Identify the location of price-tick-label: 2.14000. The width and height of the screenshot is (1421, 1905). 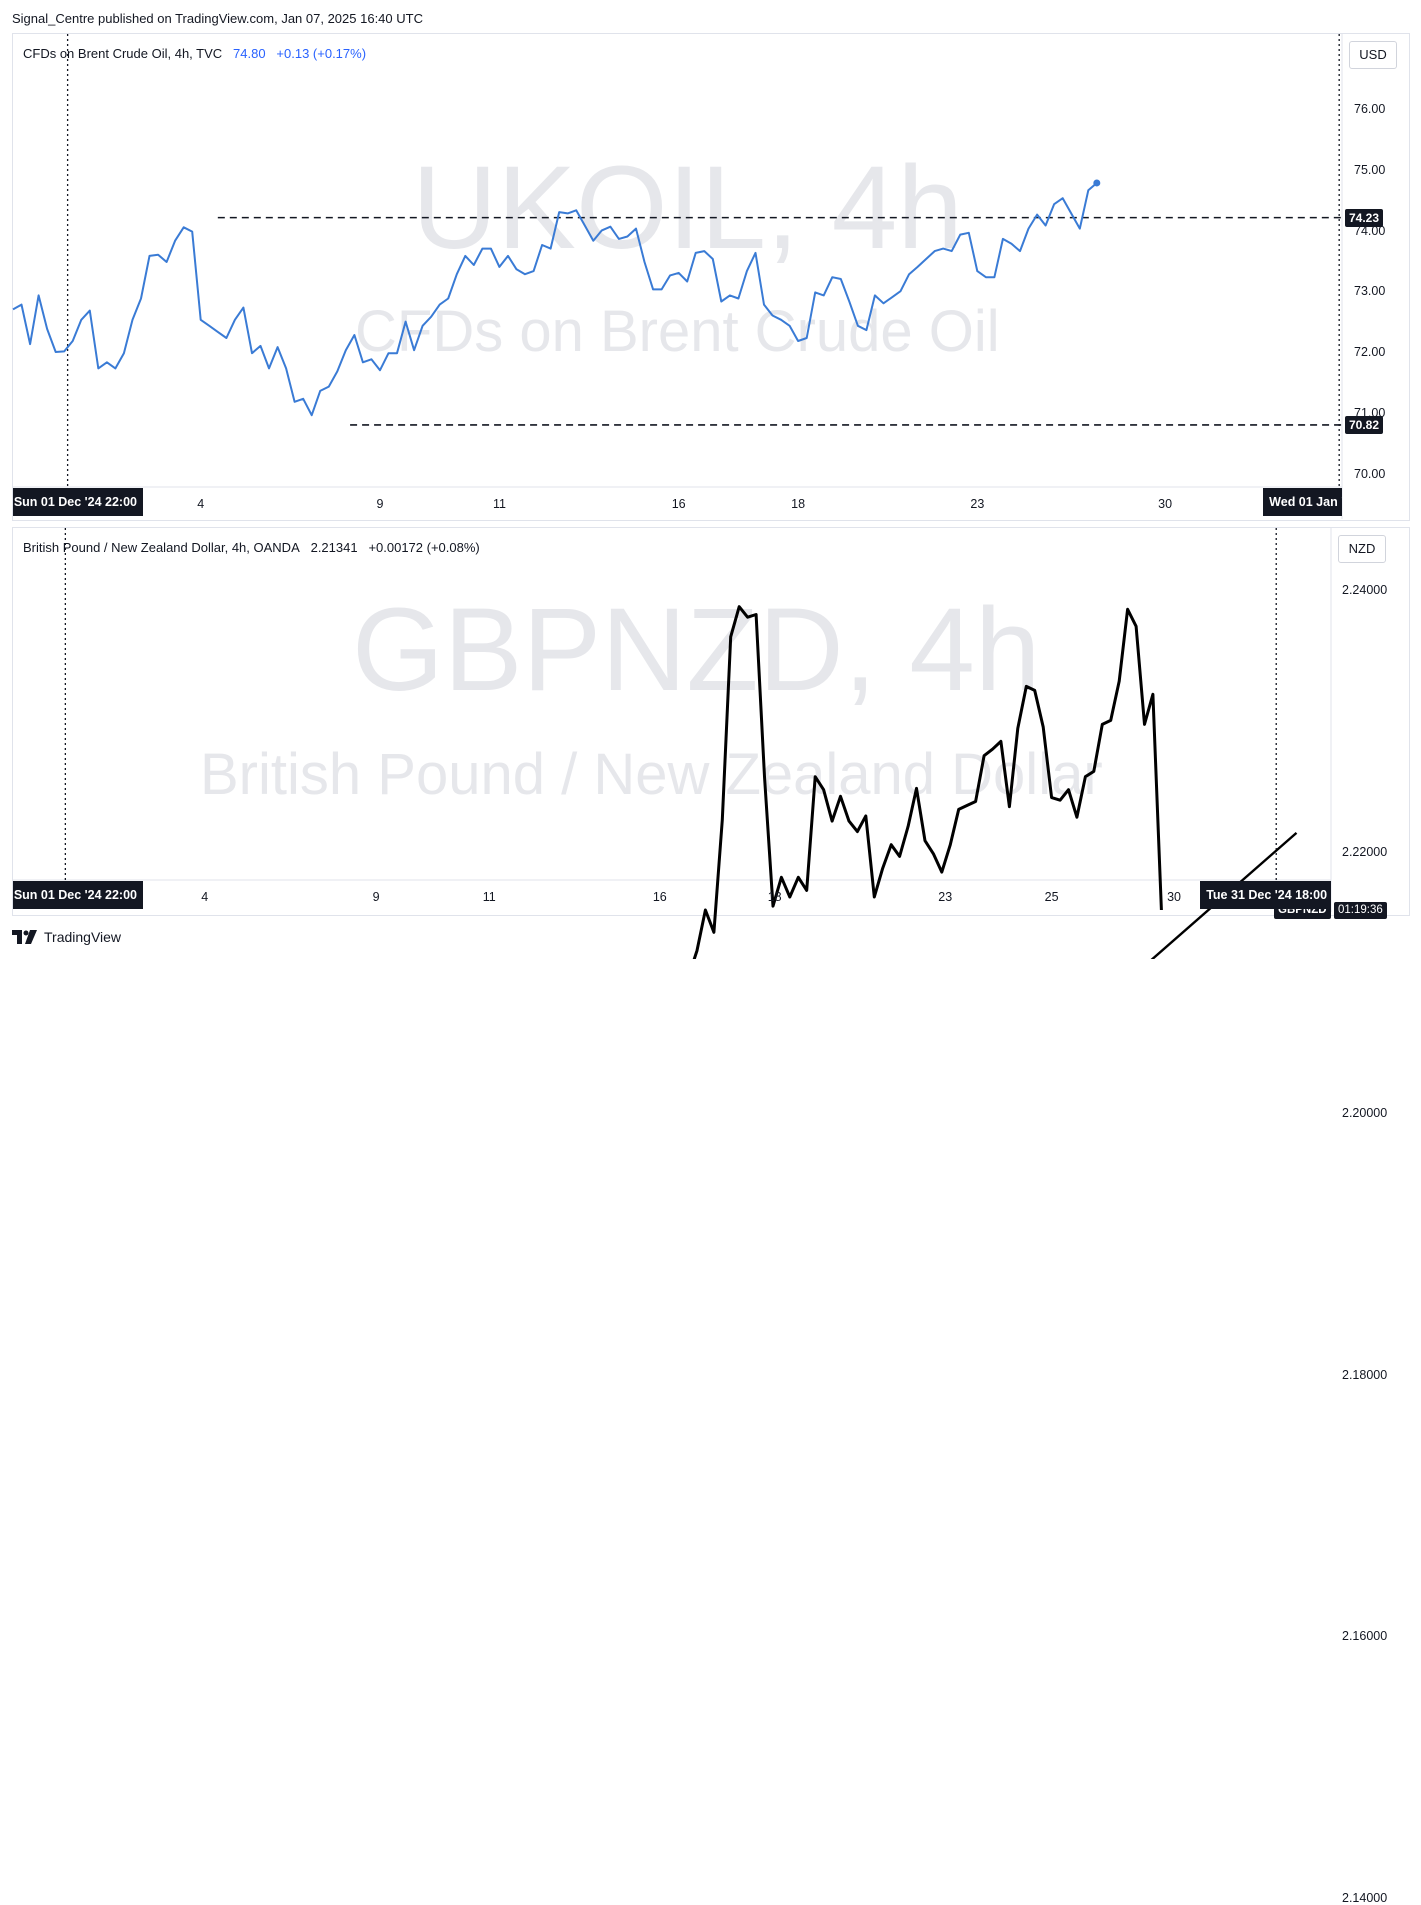
(1365, 1897).